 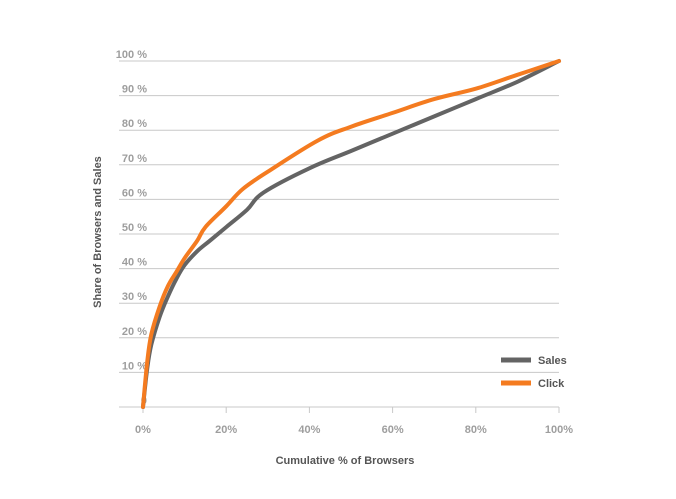 What do you see at coordinates (143, 430) in the screenshot?
I see `x-tick-label: 0%` at bounding box center [143, 430].